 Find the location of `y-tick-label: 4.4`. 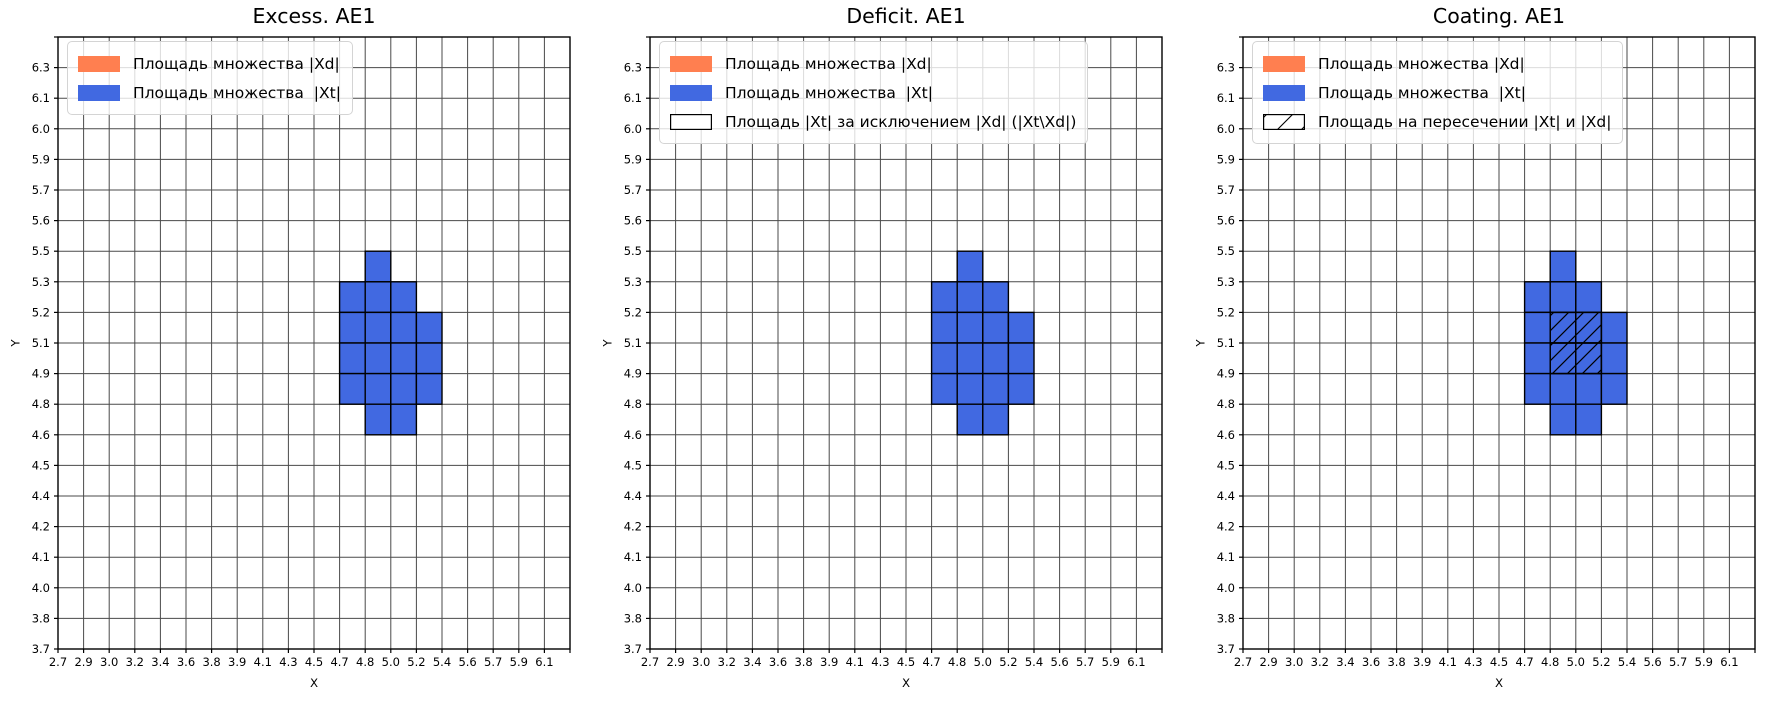

y-tick-label: 4.4 is located at coordinates (41, 496).